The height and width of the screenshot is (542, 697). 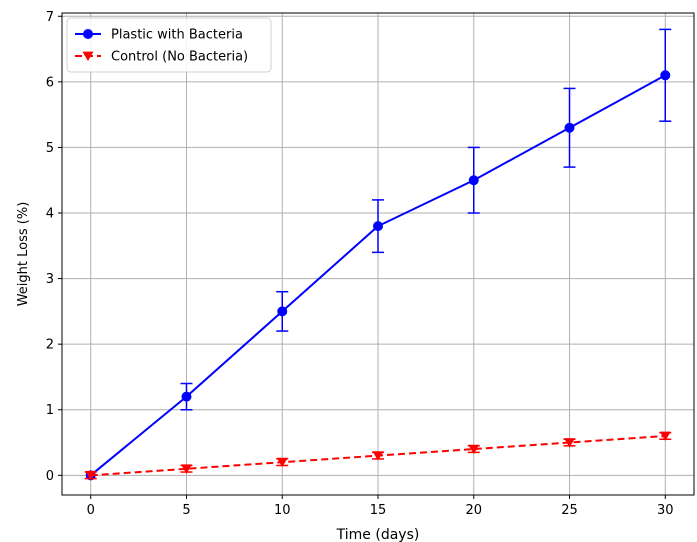 What do you see at coordinates (54, 247) in the screenshot?
I see `y-axis-ticks: 0 1 2 3 4 5 6 7` at bounding box center [54, 247].